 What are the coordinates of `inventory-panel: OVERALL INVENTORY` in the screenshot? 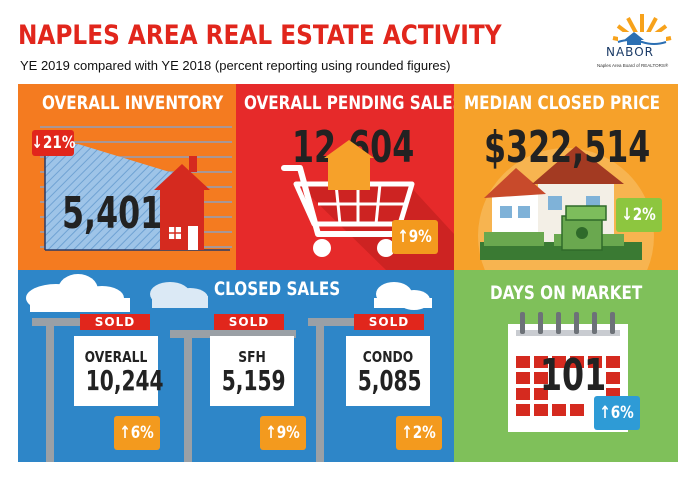 It's located at (127, 177).